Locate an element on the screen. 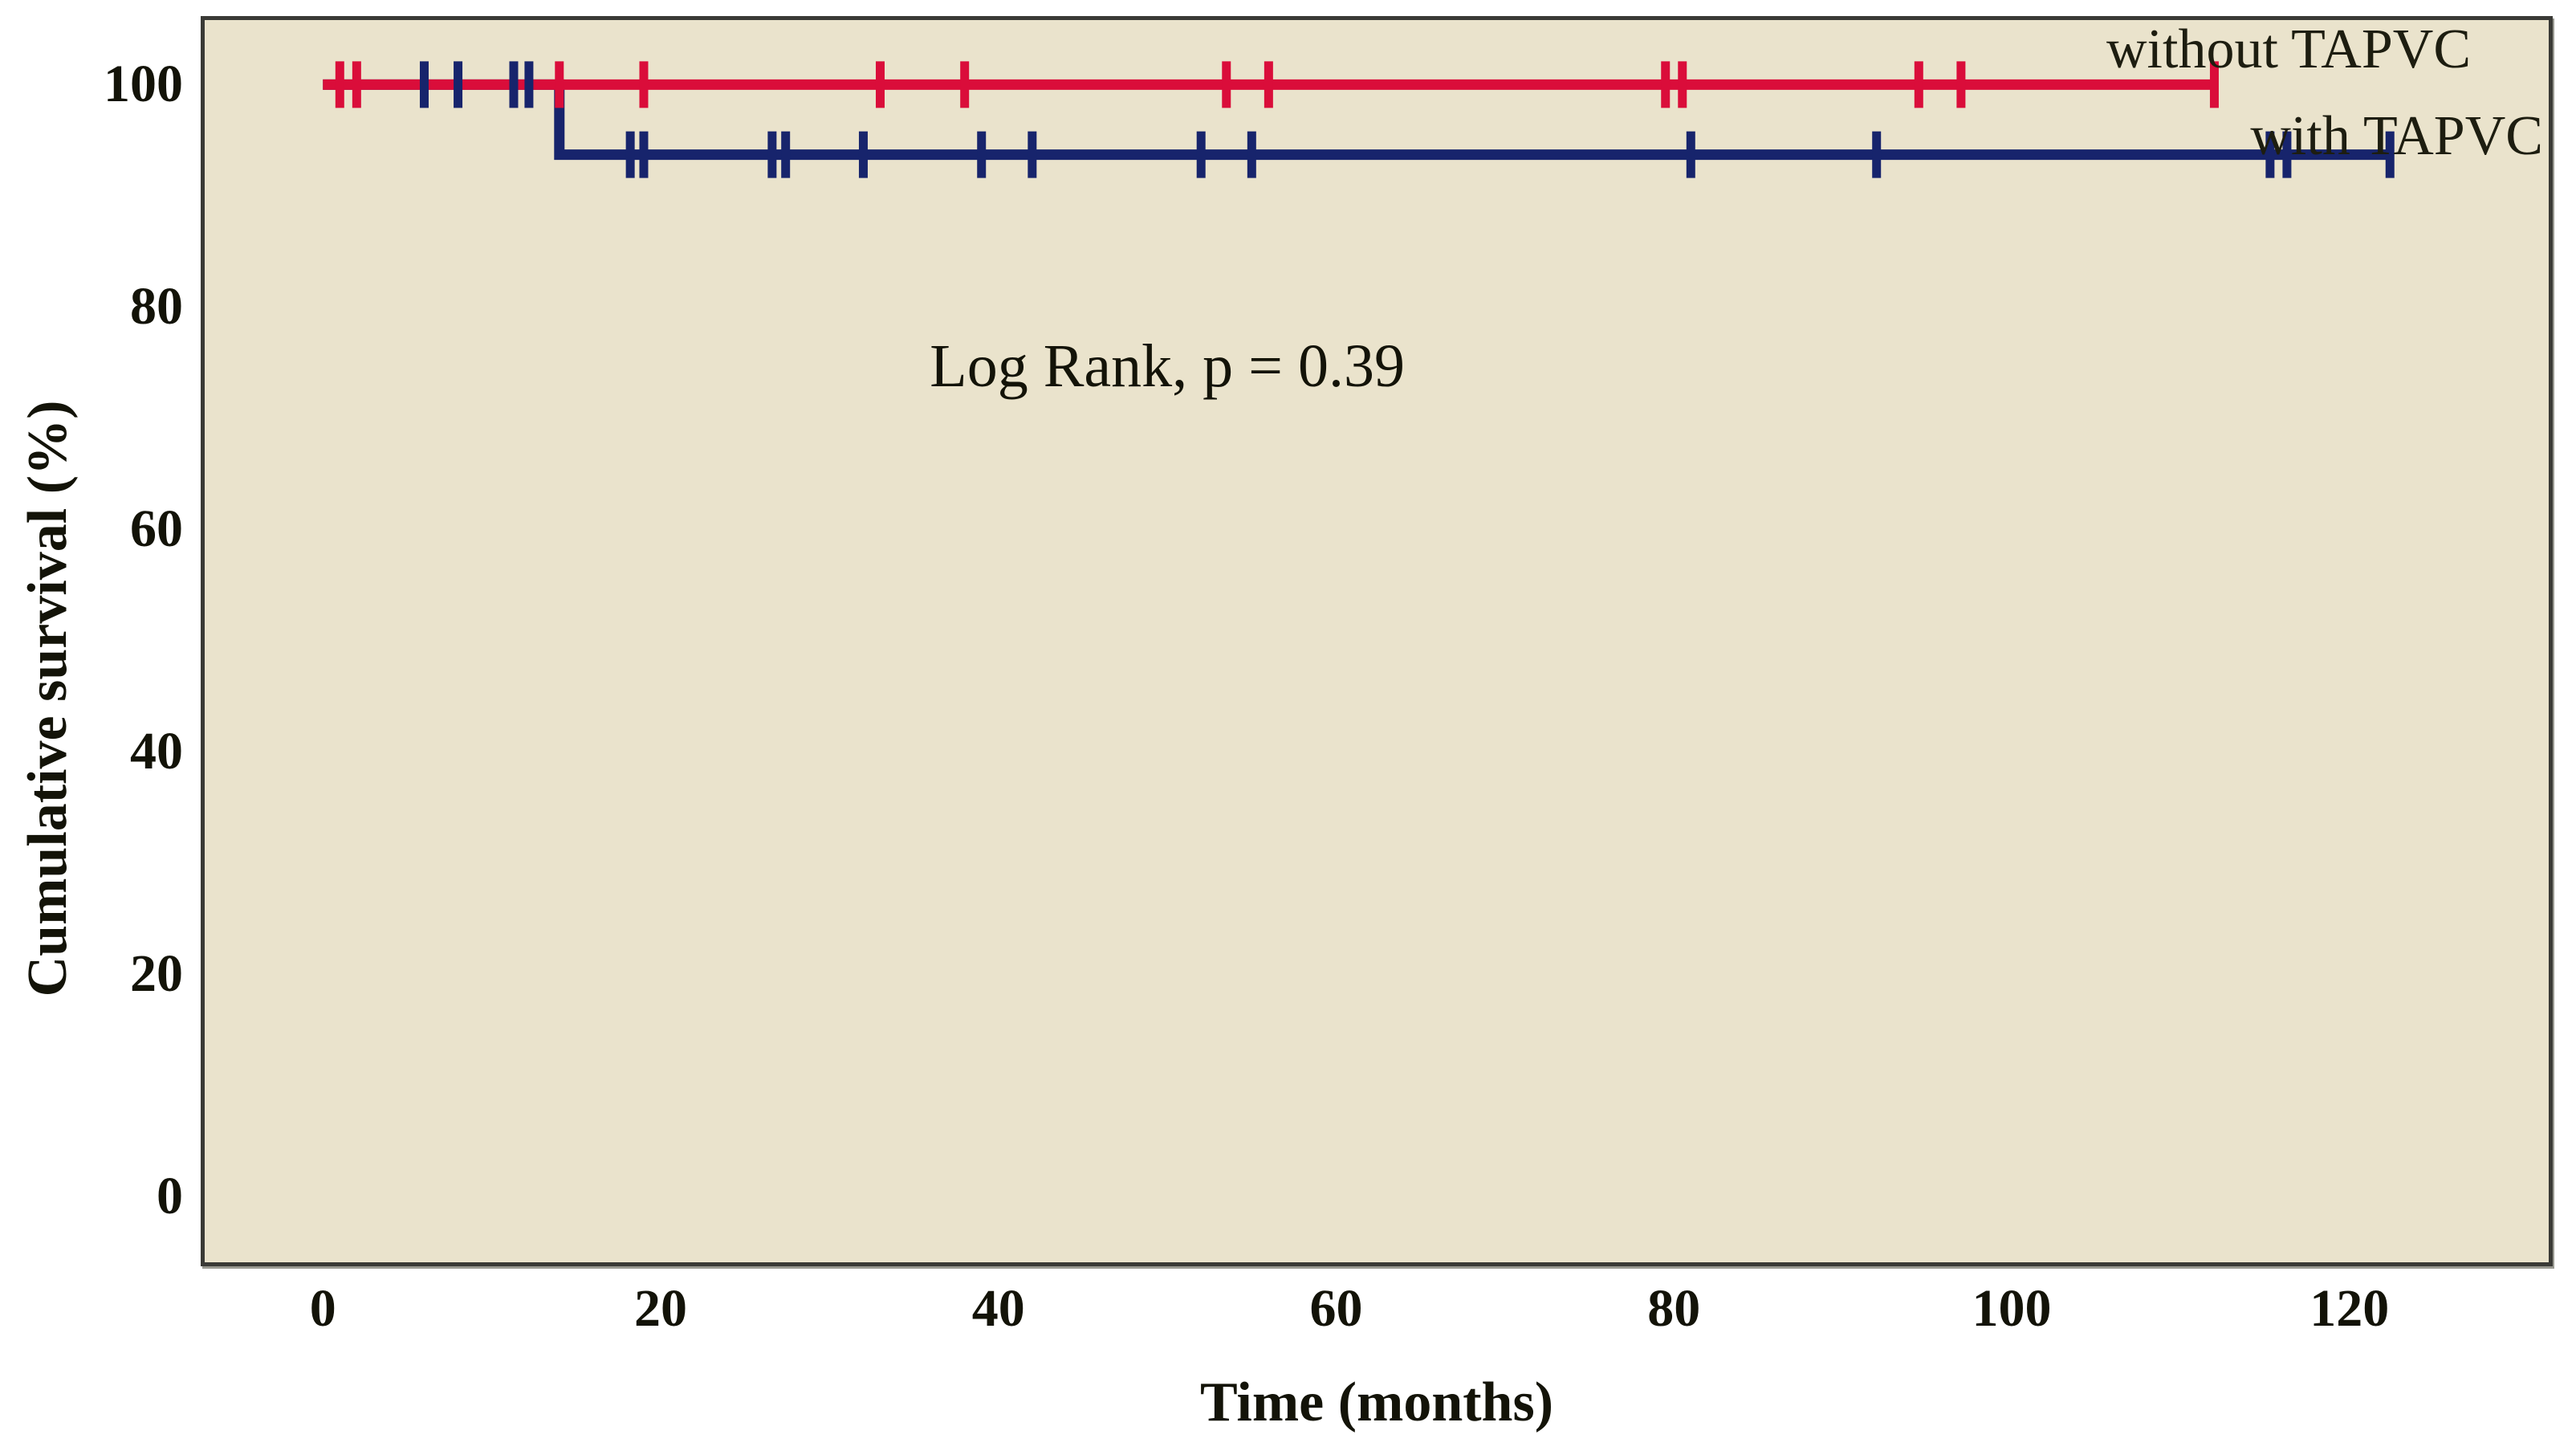 This screenshot has height=1455, width=2576. x-tick-label: 0 is located at coordinates (322, 1308).